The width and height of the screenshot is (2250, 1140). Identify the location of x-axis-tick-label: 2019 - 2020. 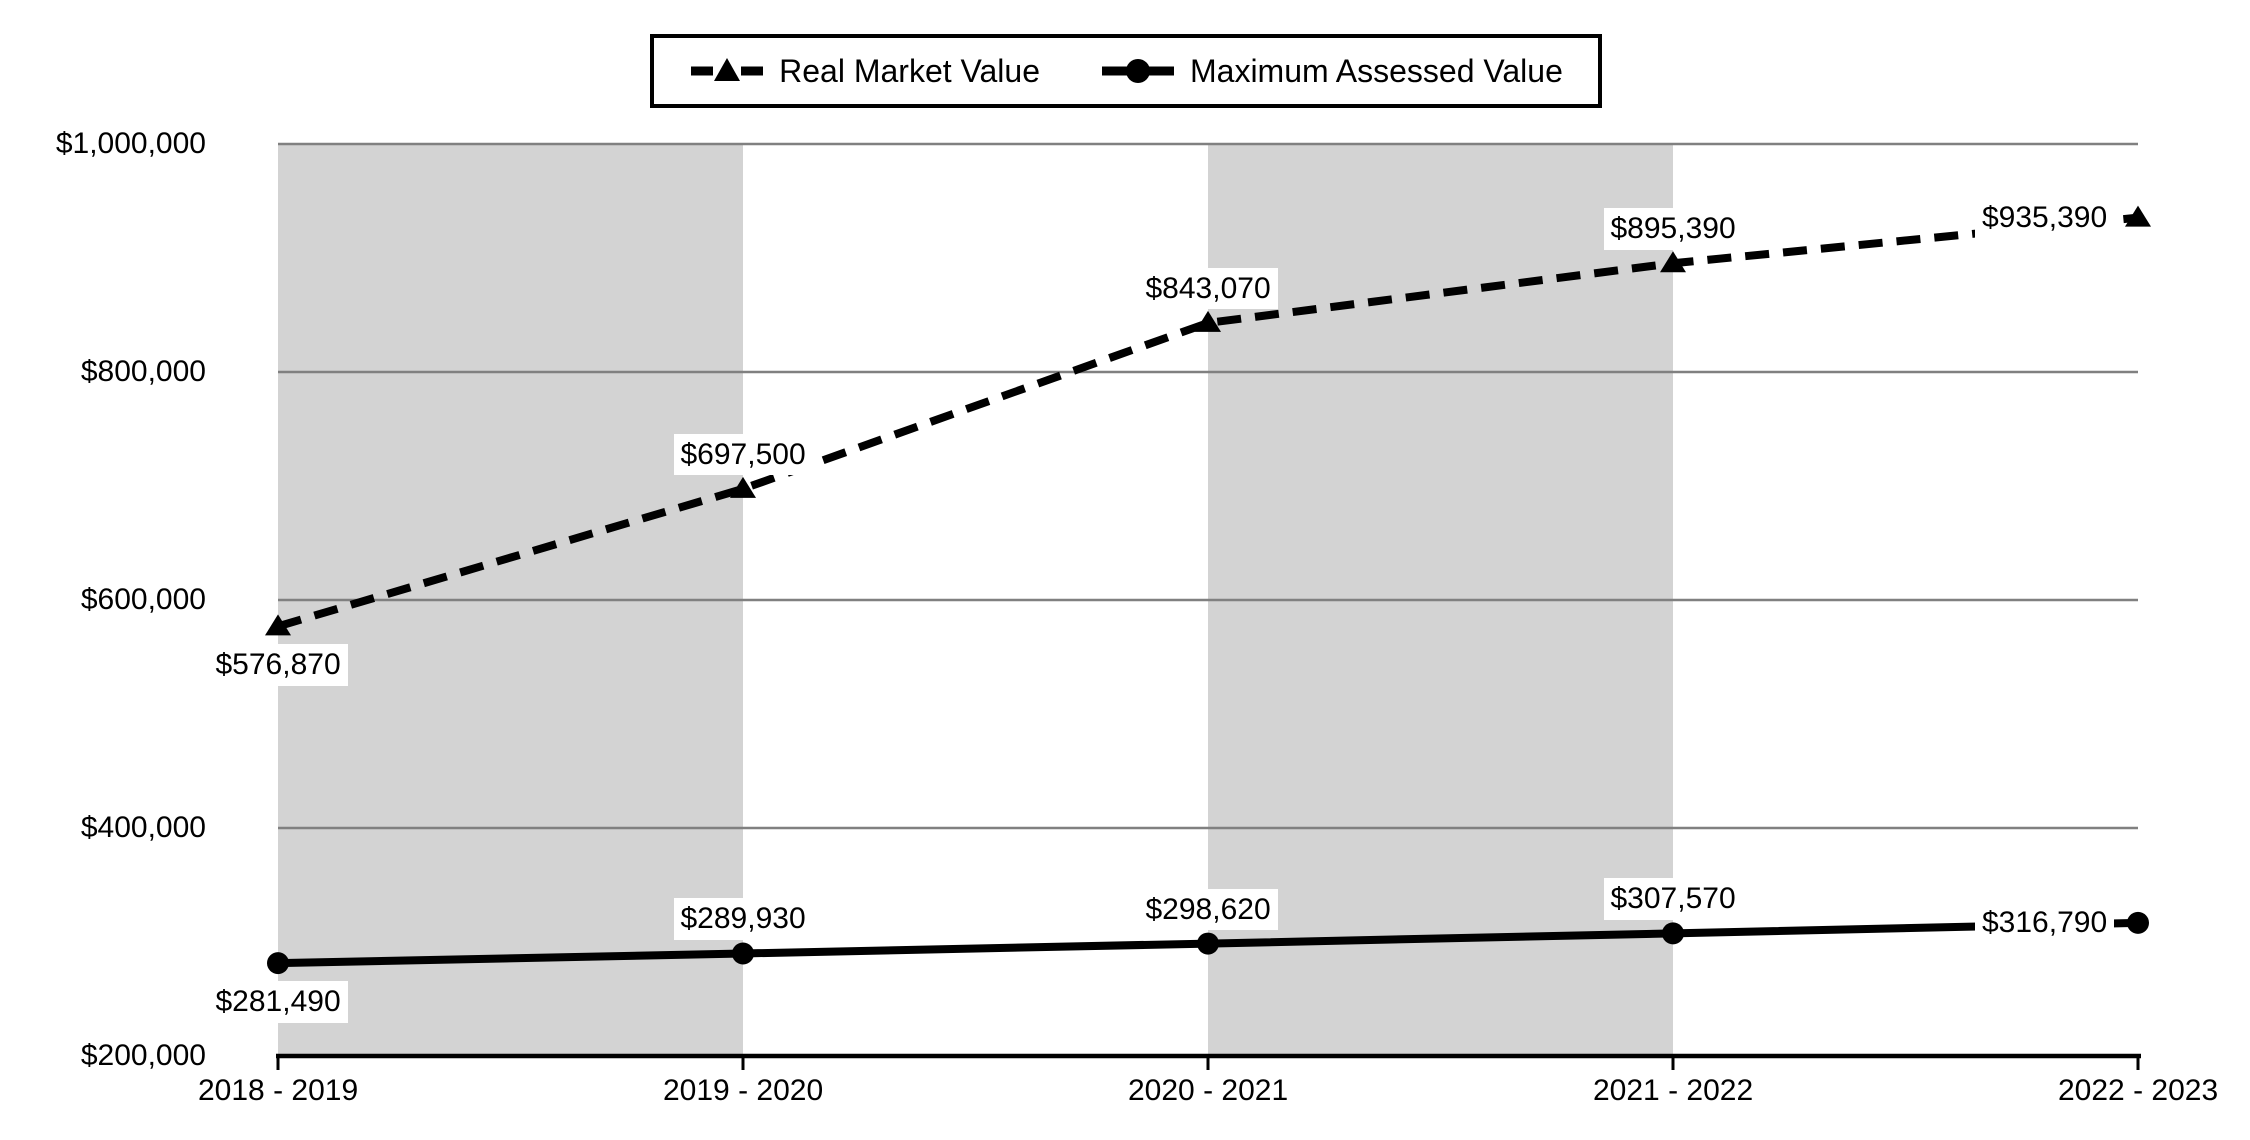
(743, 1090).